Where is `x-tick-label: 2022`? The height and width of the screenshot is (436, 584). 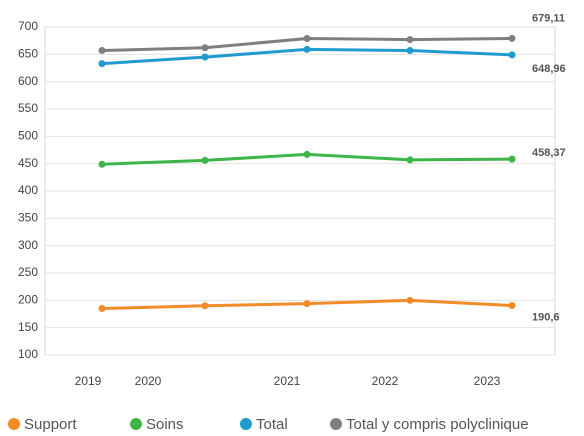
x-tick-label: 2022 is located at coordinates (385, 381).